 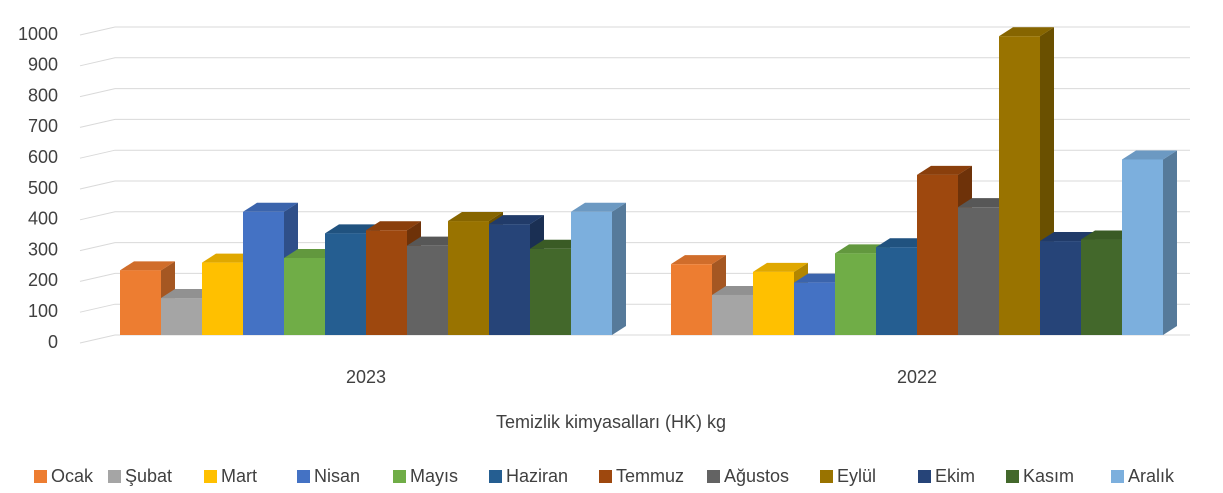 I want to click on legend-label: Kasım, so click(x=1048, y=476).